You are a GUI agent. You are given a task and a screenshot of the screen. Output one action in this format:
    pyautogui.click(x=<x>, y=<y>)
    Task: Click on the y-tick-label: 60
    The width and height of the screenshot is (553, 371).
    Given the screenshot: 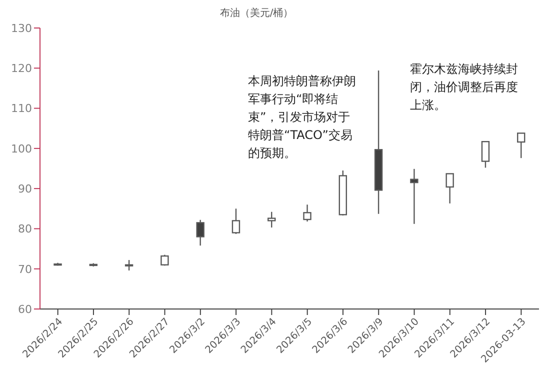 What is the action you would take?
    pyautogui.click(x=25, y=309)
    